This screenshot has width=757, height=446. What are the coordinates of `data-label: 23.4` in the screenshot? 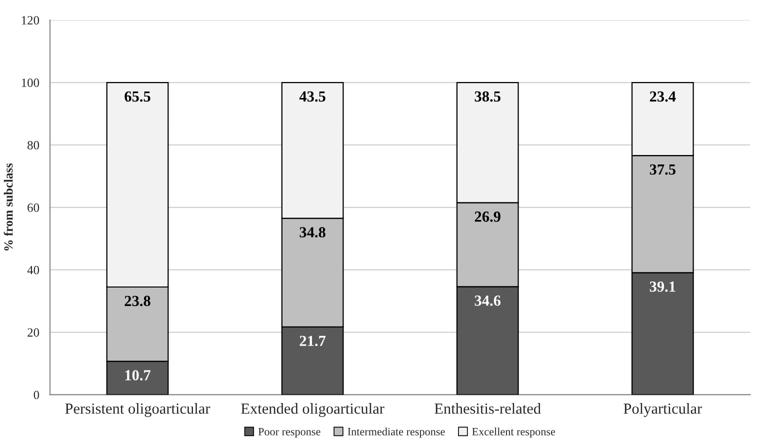 It's located at (663, 96).